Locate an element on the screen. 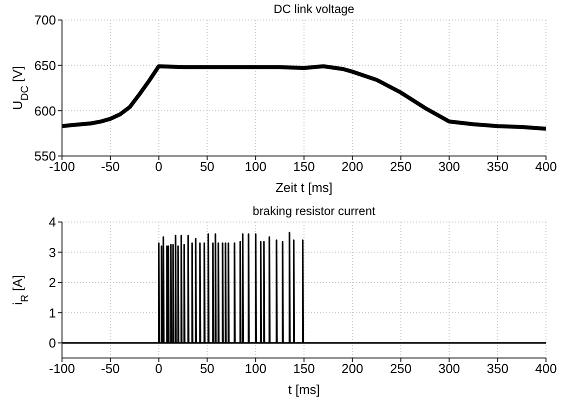 The image size is (568, 405). y-tick-label: 2 is located at coordinates (52, 282).